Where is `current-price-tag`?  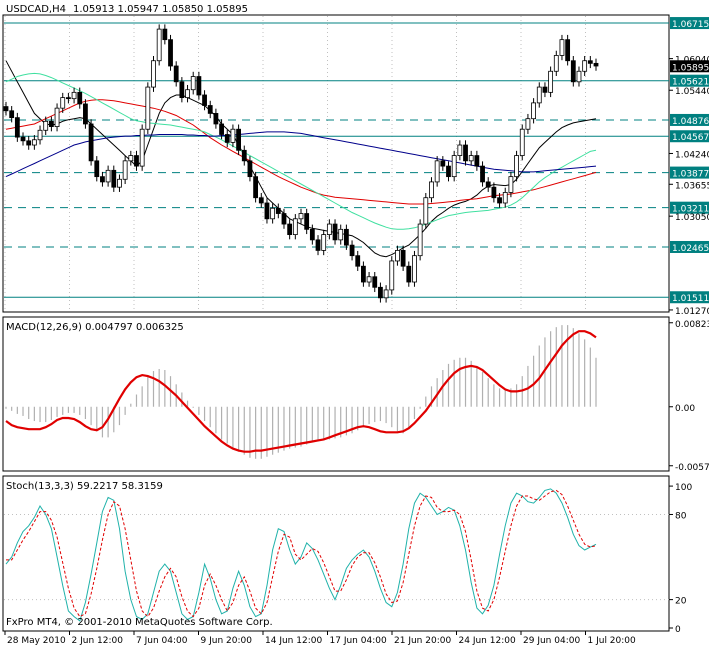 current-price-tag is located at coordinates (689, 66).